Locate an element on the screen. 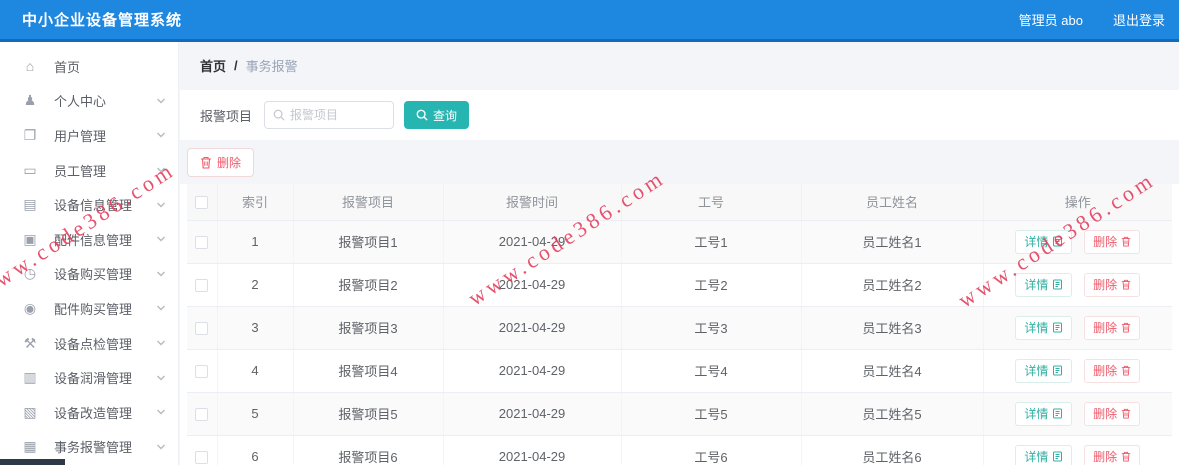 This screenshot has width=1179, height=465. location-icon: ◉ is located at coordinates (30, 307).